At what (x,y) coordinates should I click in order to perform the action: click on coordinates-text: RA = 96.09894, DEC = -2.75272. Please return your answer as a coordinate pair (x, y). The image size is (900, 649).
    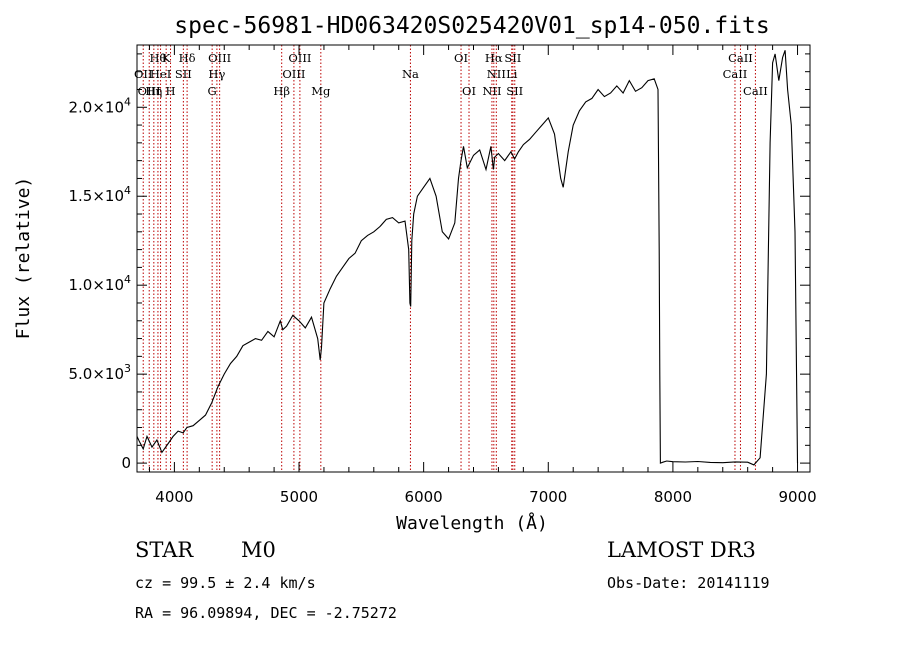
    Looking at the image, I should click on (266, 613).